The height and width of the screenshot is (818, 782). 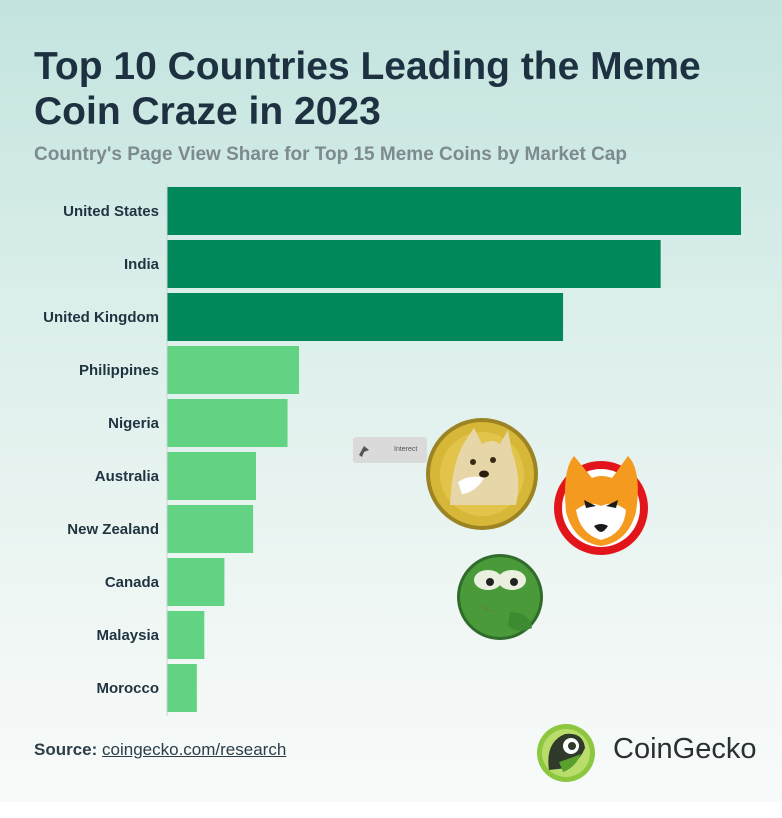 What do you see at coordinates (227, 423) in the screenshot?
I see `bar-nigeria` at bounding box center [227, 423].